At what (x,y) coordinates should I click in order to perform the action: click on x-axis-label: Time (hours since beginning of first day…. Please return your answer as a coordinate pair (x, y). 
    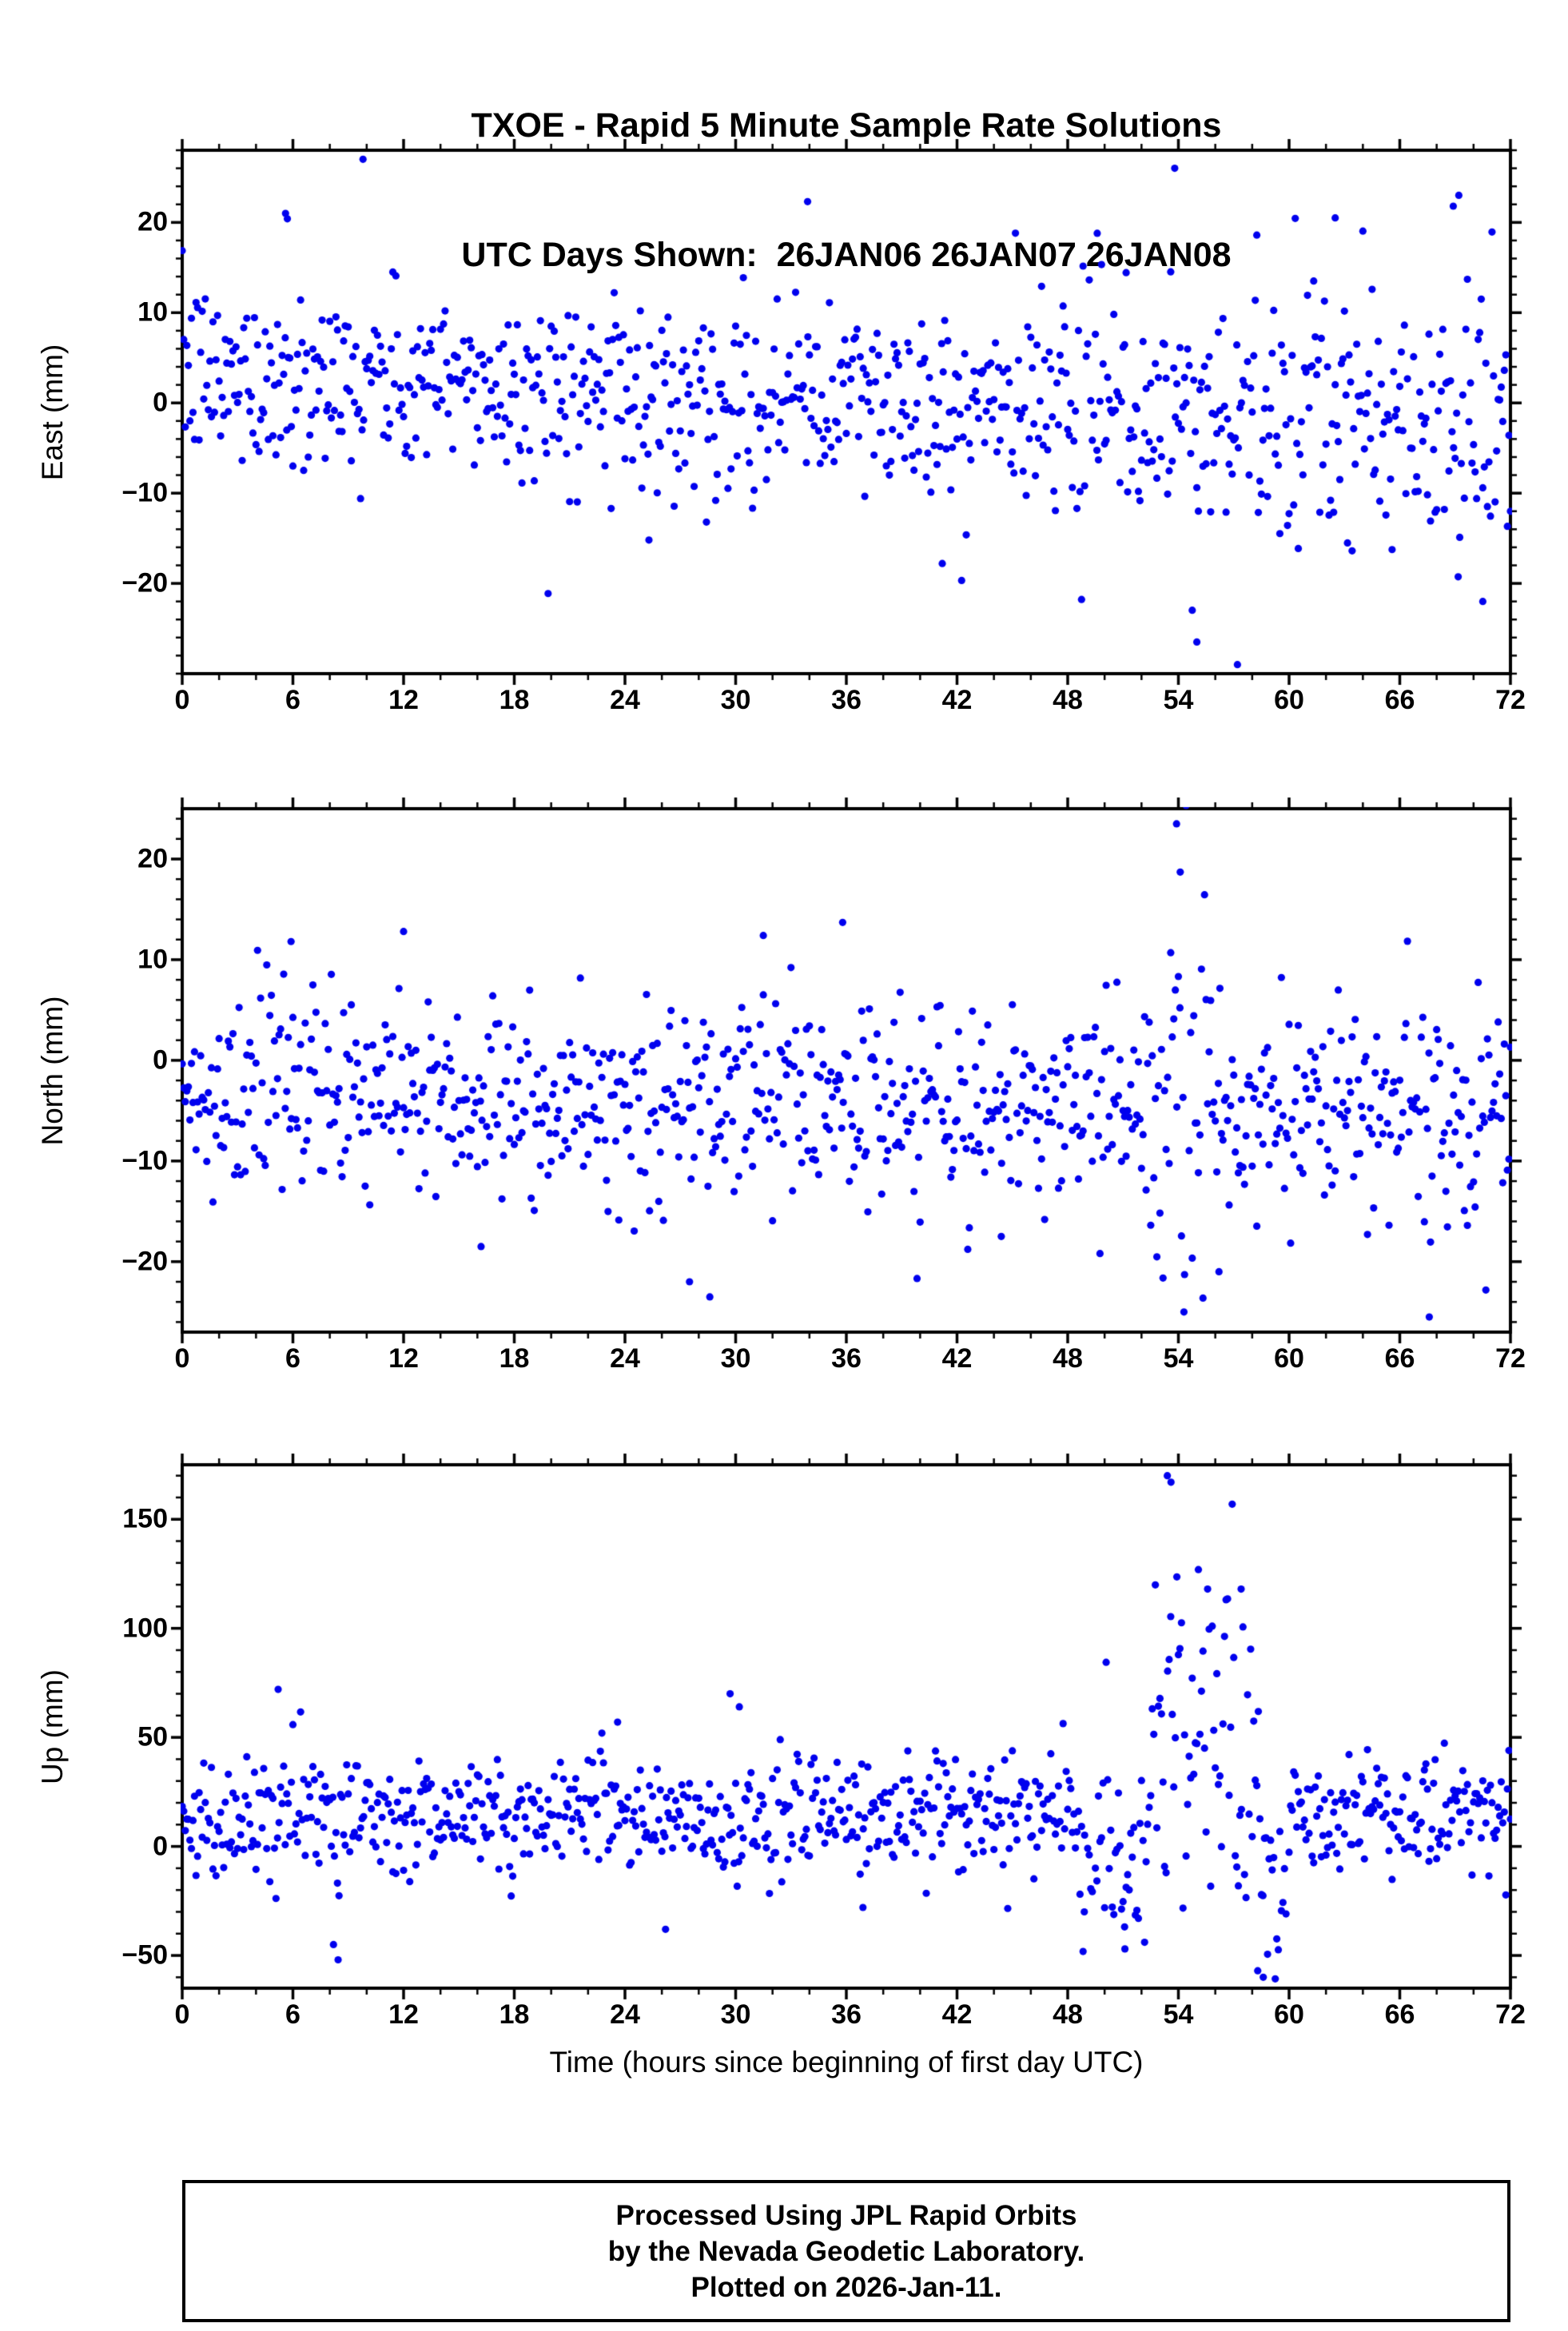
    Looking at the image, I should click on (846, 2062).